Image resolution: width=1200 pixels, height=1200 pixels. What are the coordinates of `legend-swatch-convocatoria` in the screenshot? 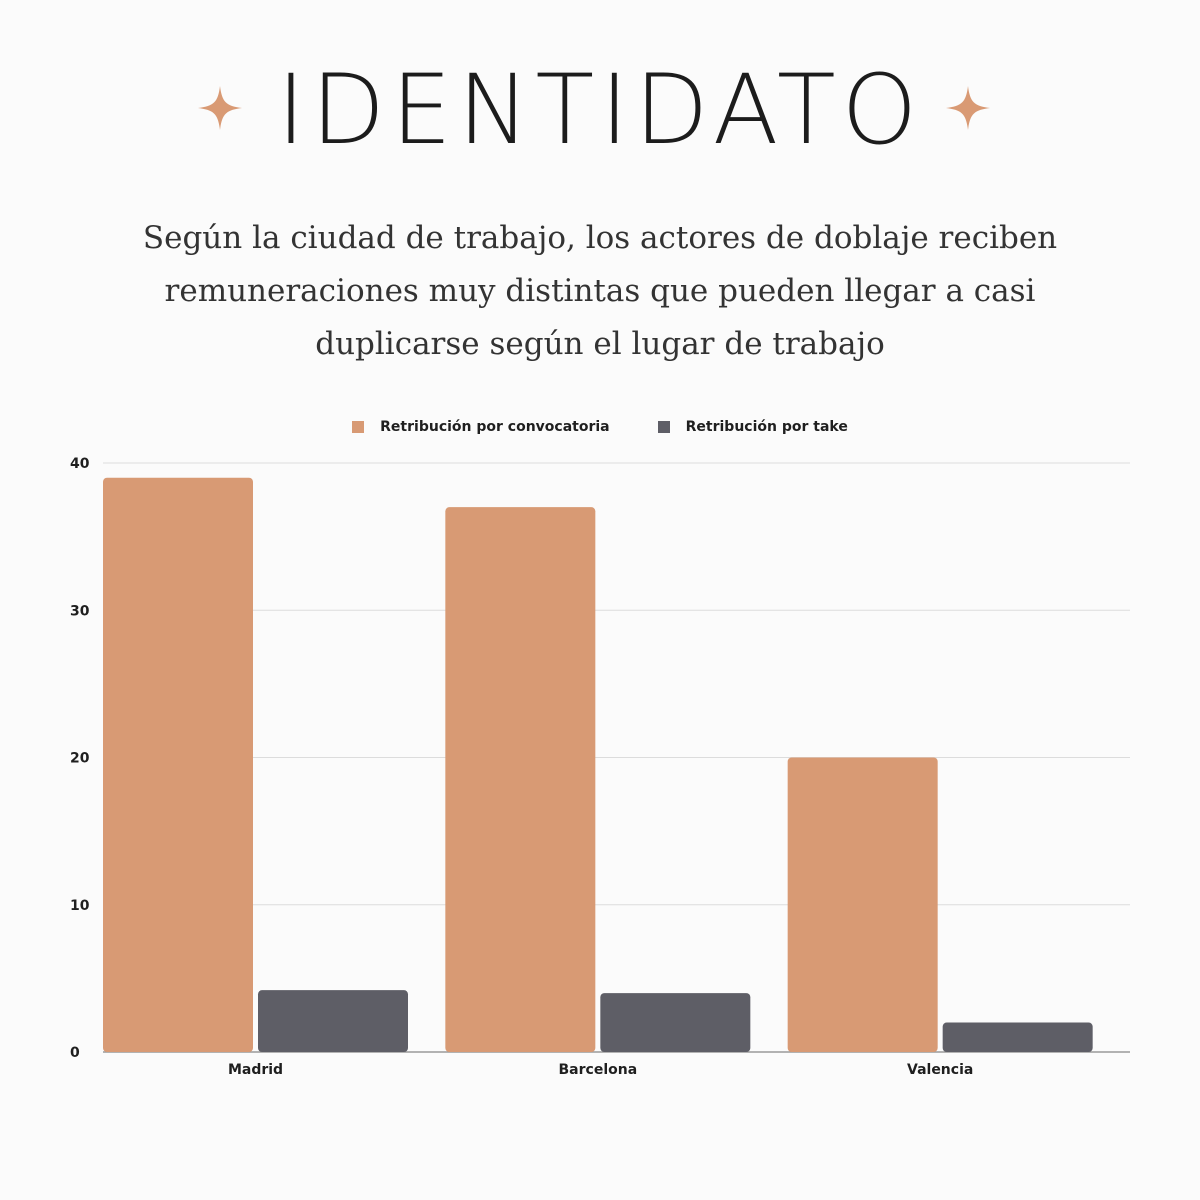 It's located at (358, 427).